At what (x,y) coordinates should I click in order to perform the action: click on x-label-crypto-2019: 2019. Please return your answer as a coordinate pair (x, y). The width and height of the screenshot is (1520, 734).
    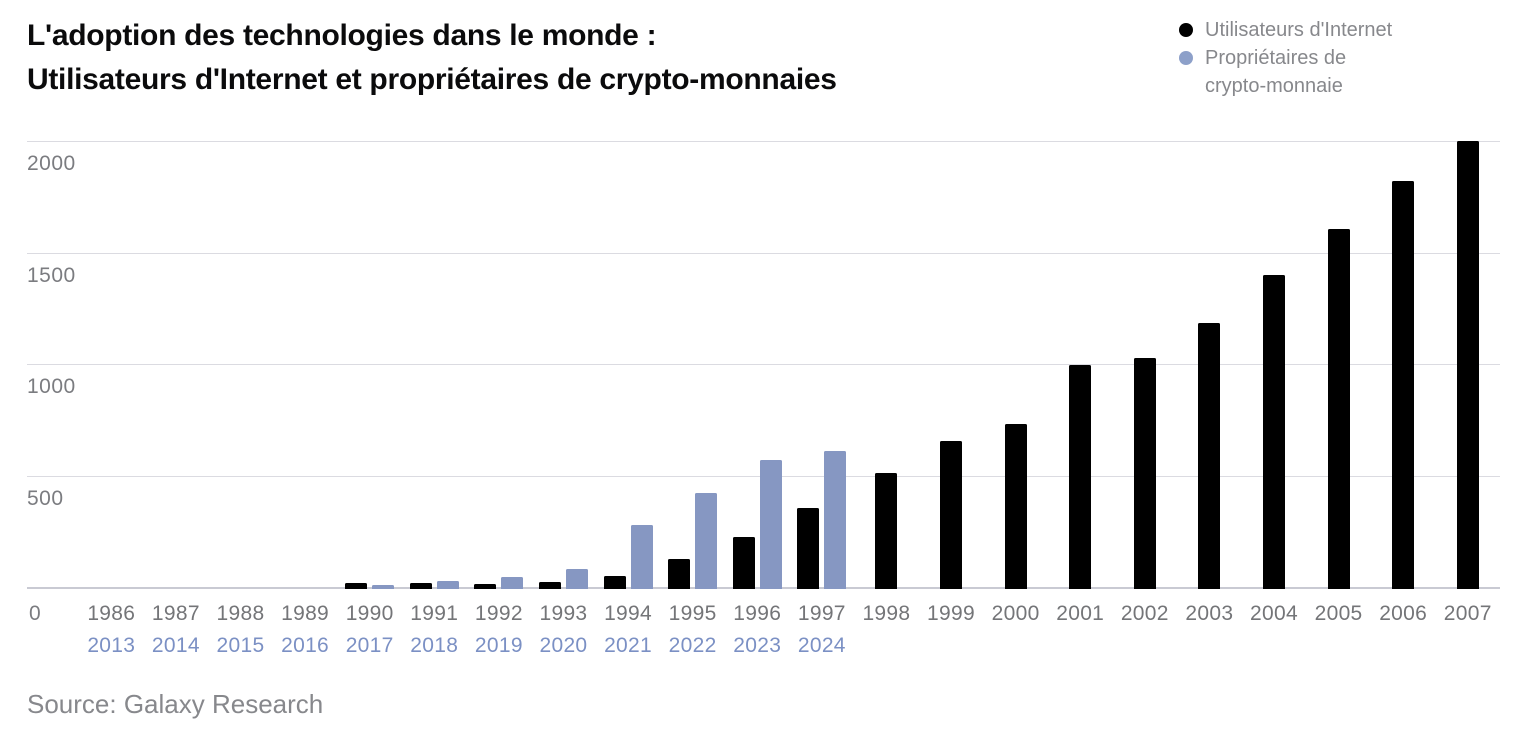
    Looking at the image, I should click on (498, 645).